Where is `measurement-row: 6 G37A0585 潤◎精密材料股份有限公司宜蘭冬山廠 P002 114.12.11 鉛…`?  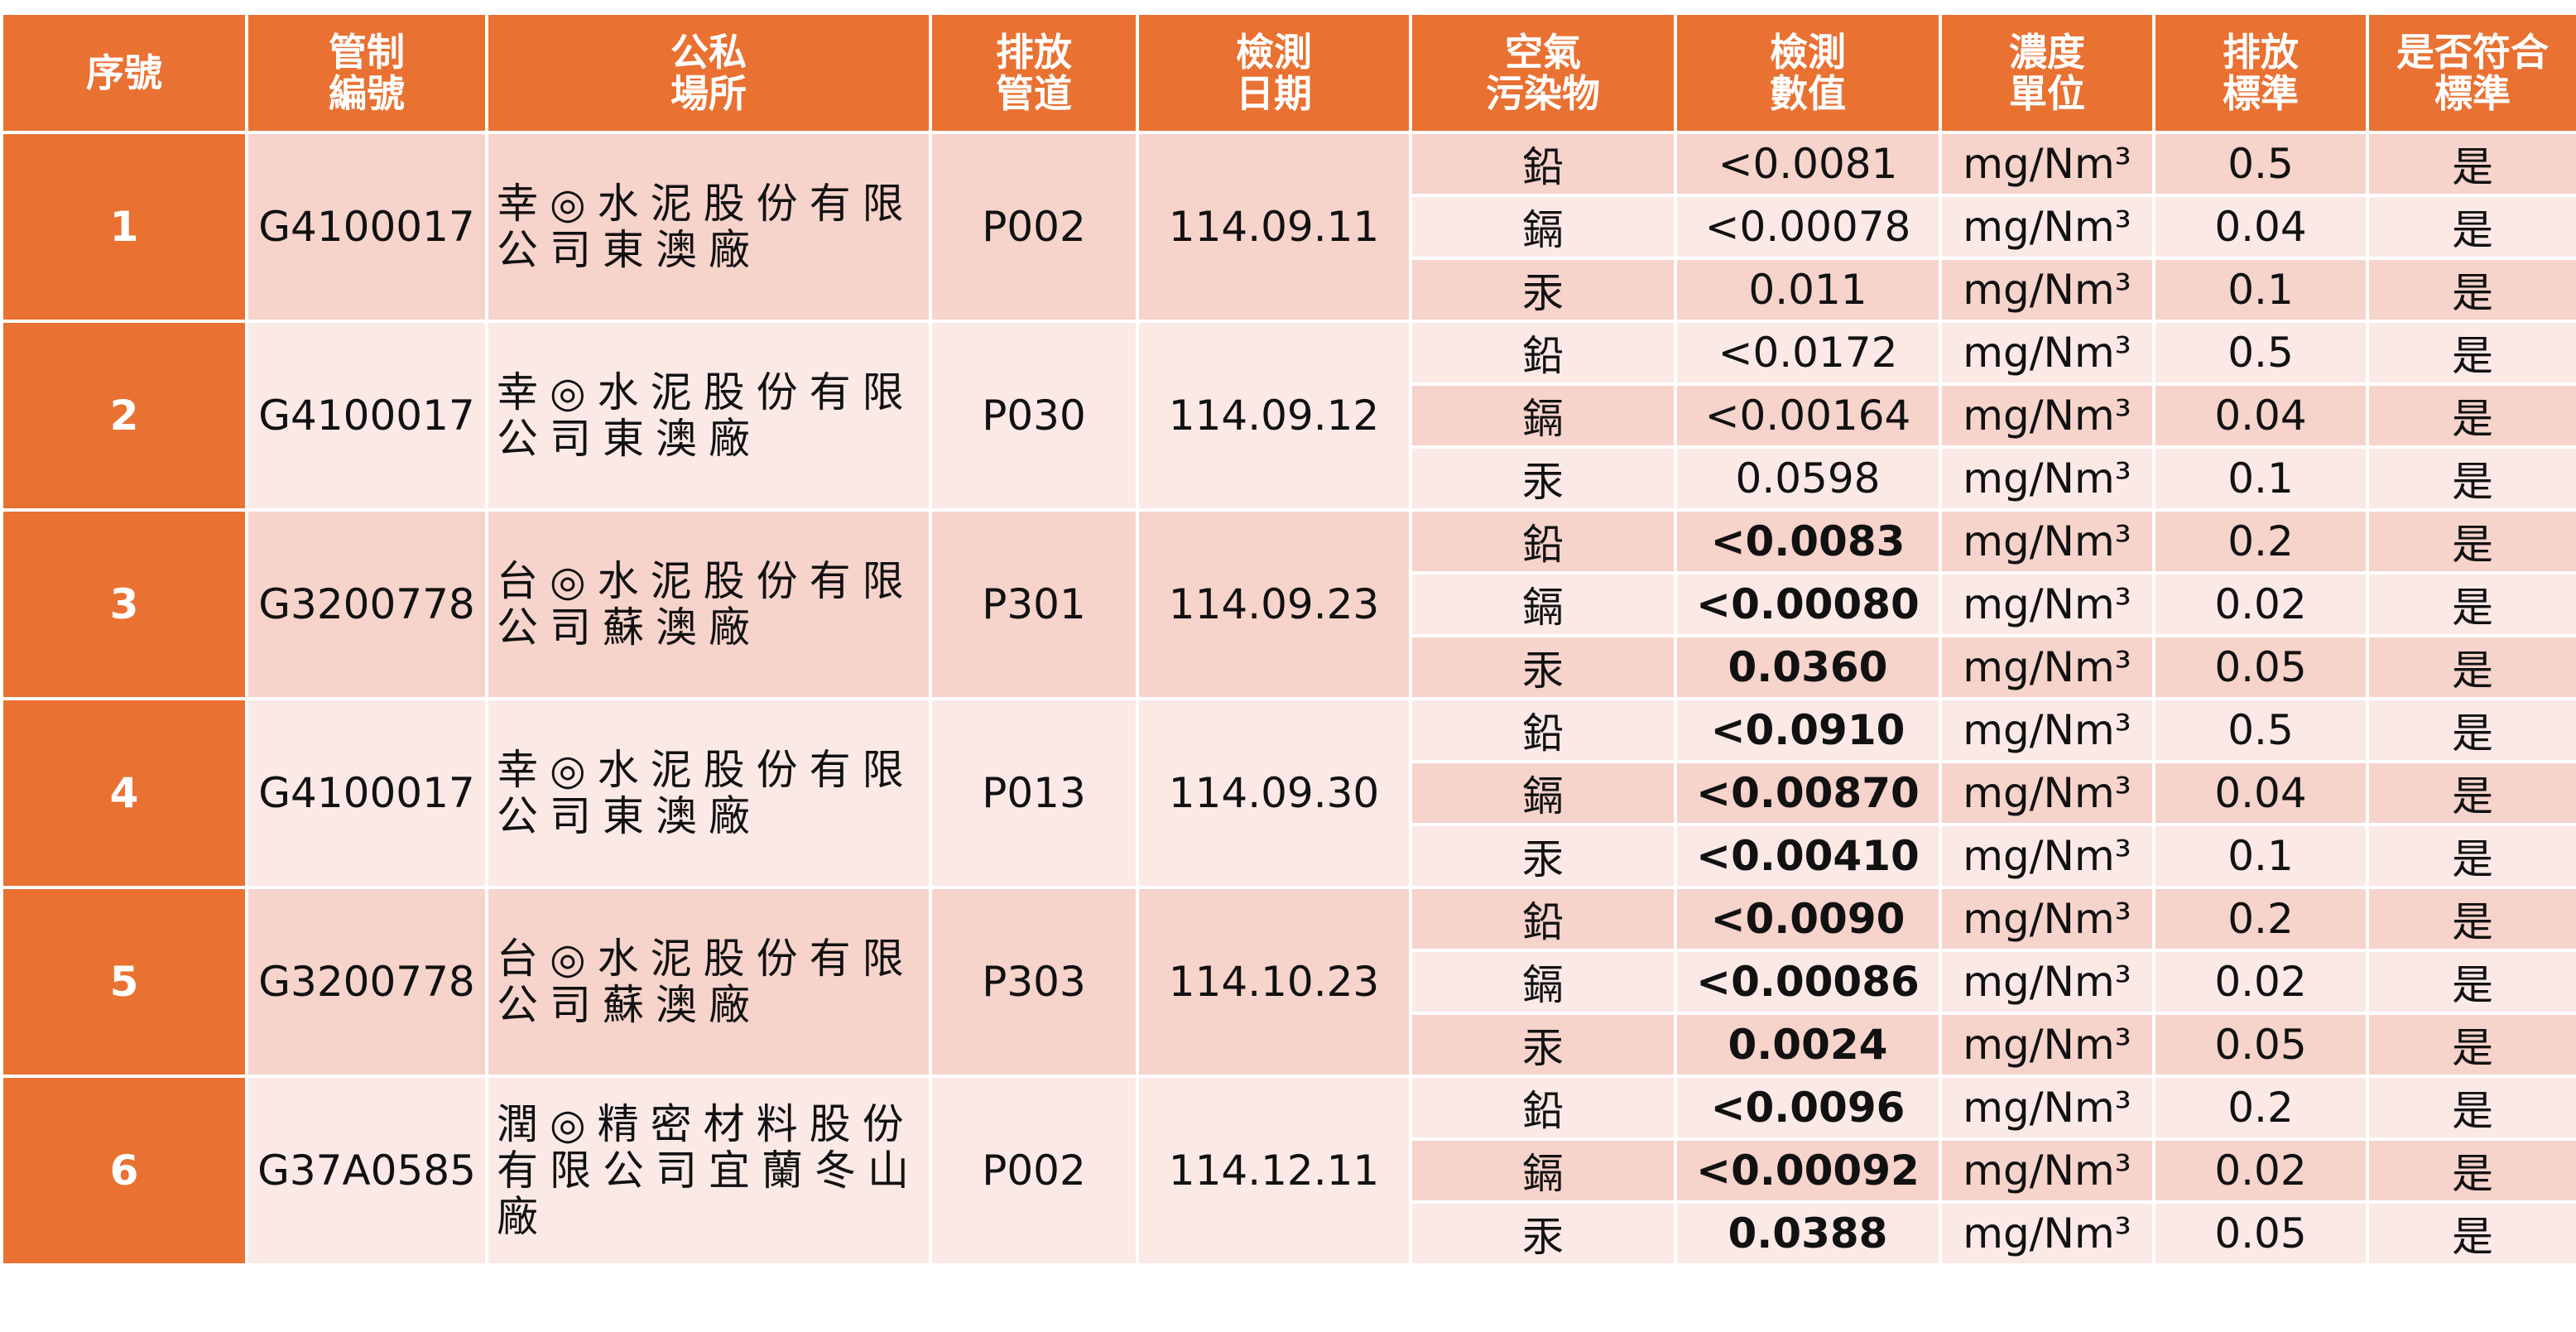 measurement-row: 6 G37A0585 潤◎精密材料股份有限公司宜蘭冬山廠 P002 114.12.11 鉛… is located at coordinates (1288, 1171).